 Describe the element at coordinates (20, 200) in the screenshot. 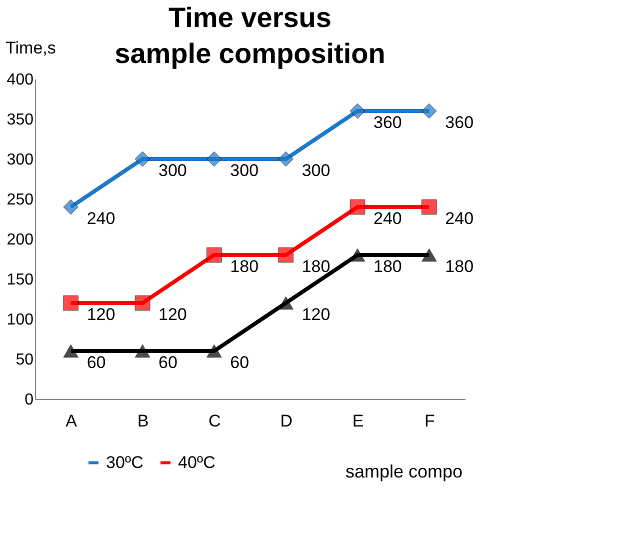

I see `y-tick-label: 250` at that location.